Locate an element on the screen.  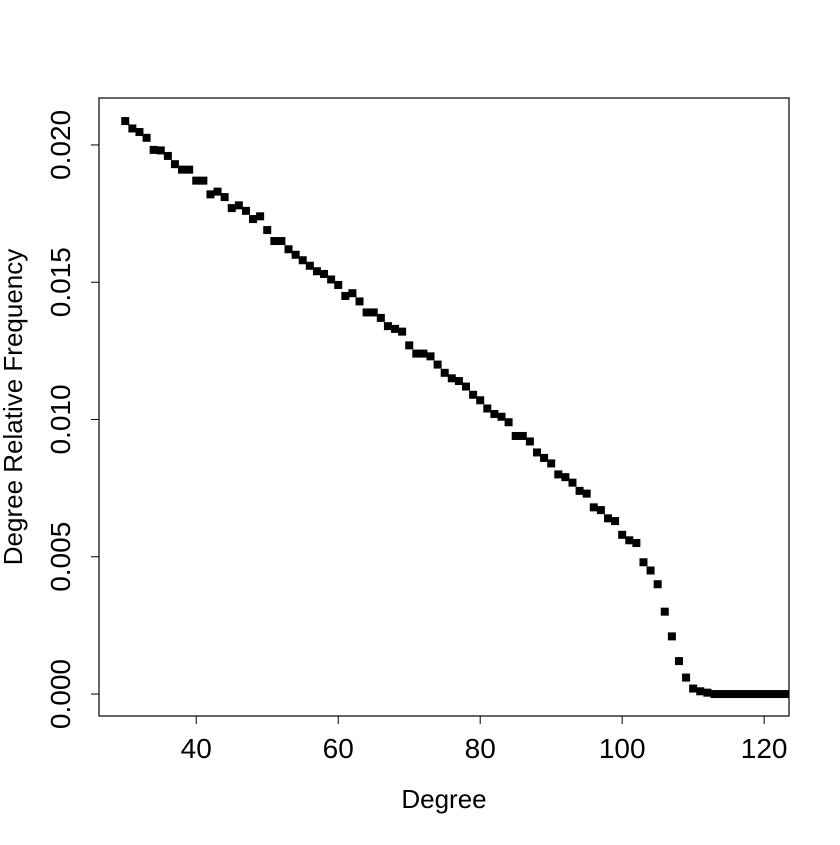
y-tick-label: 0.010 is located at coordinates (60, 419).